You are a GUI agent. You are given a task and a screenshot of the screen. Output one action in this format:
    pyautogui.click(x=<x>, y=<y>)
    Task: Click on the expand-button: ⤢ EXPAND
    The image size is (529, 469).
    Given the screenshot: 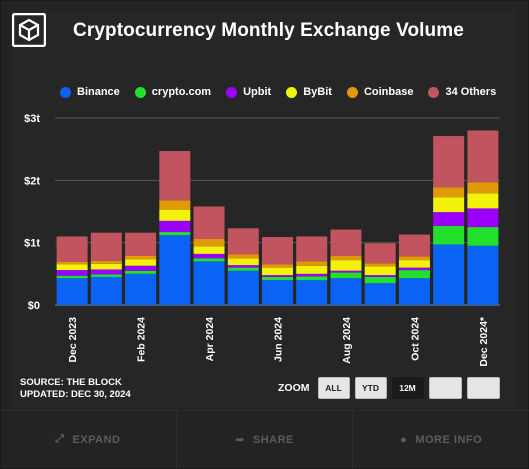 What is the action you would take?
    pyautogui.click(x=88, y=439)
    